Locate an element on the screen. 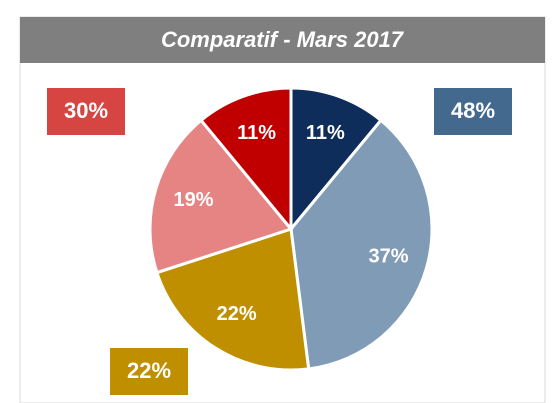 The width and height of the screenshot is (560, 403). annotation-label: 48% is located at coordinates (473, 110).